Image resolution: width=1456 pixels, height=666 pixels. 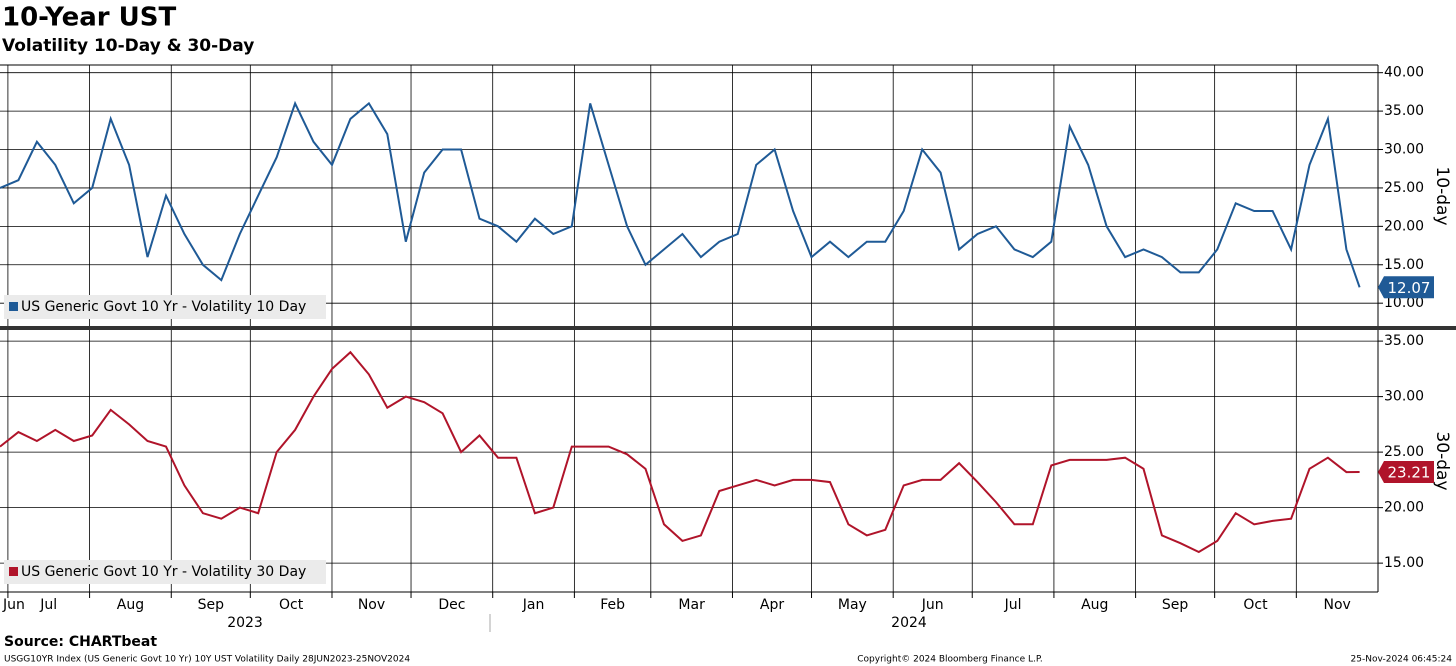 I want to click on x-tick-label: Dec, so click(x=451, y=605).